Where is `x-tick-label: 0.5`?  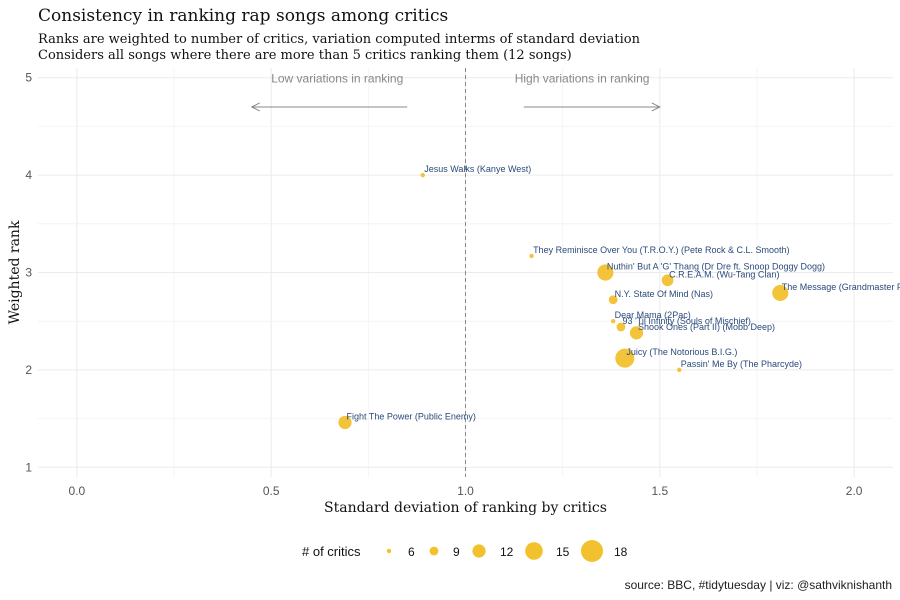
x-tick-label: 0.5 is located at coordinates (271, 491).